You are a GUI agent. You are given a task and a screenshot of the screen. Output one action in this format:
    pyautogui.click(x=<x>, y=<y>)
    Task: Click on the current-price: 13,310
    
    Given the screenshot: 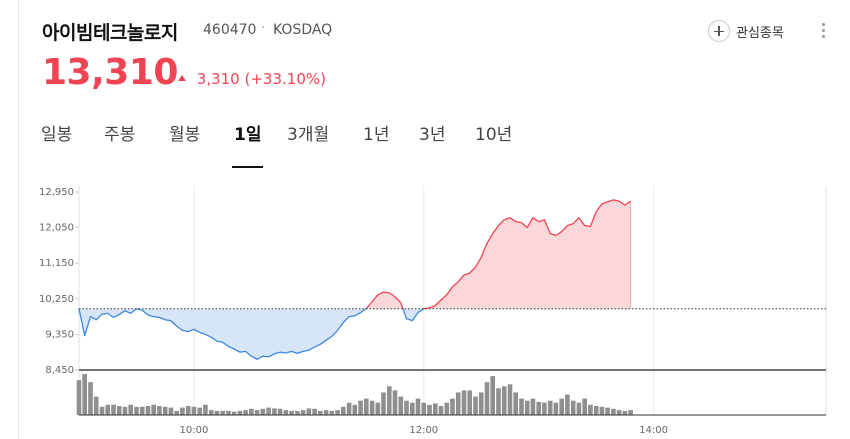 What is the action you would take?
    pyautogui.click(x=110, y=72)
    